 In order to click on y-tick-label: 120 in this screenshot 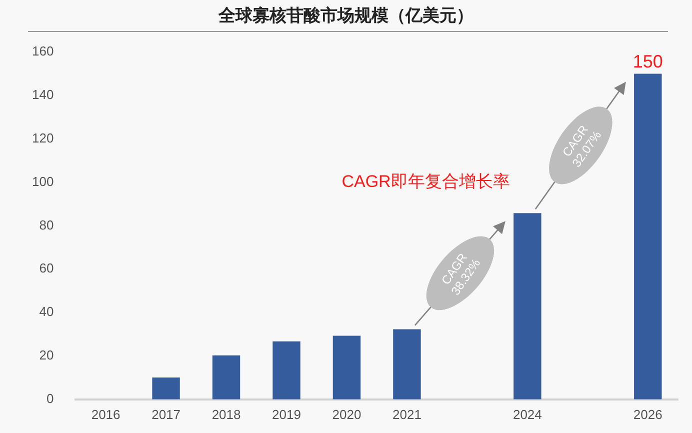, I will do `click(43, 138)`.